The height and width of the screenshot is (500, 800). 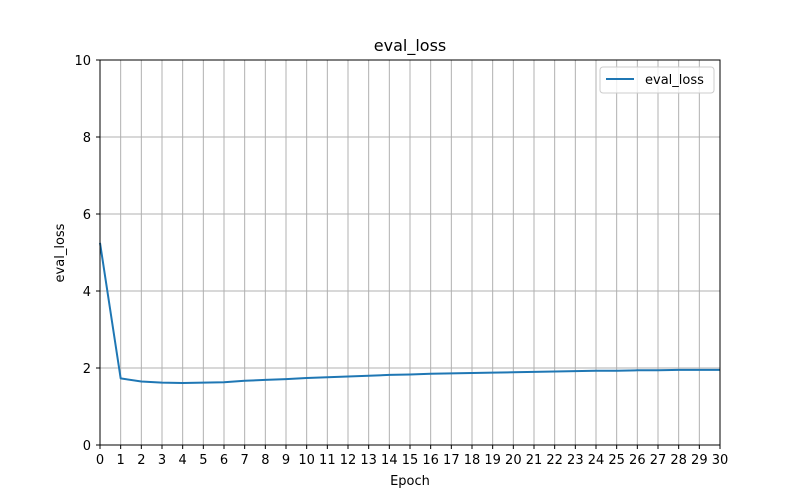 I want to click on x-tick-label: 2, so click(x=141, y=460).